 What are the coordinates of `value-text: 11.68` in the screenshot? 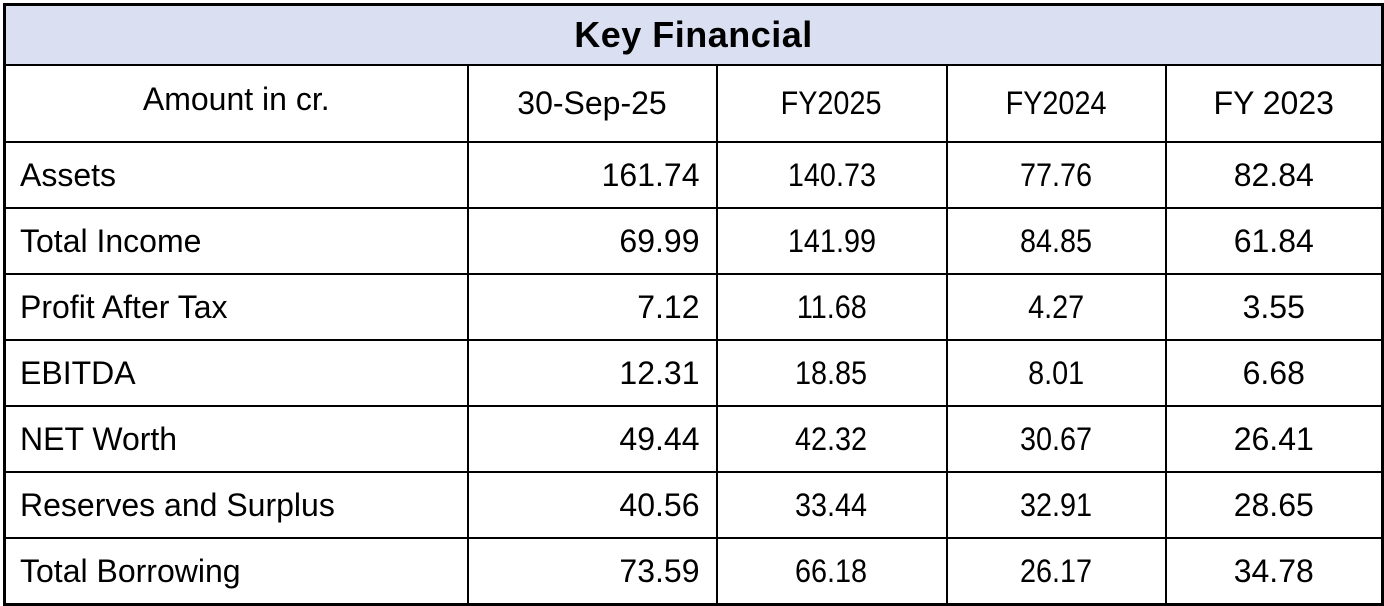 It's located at (831, 306).